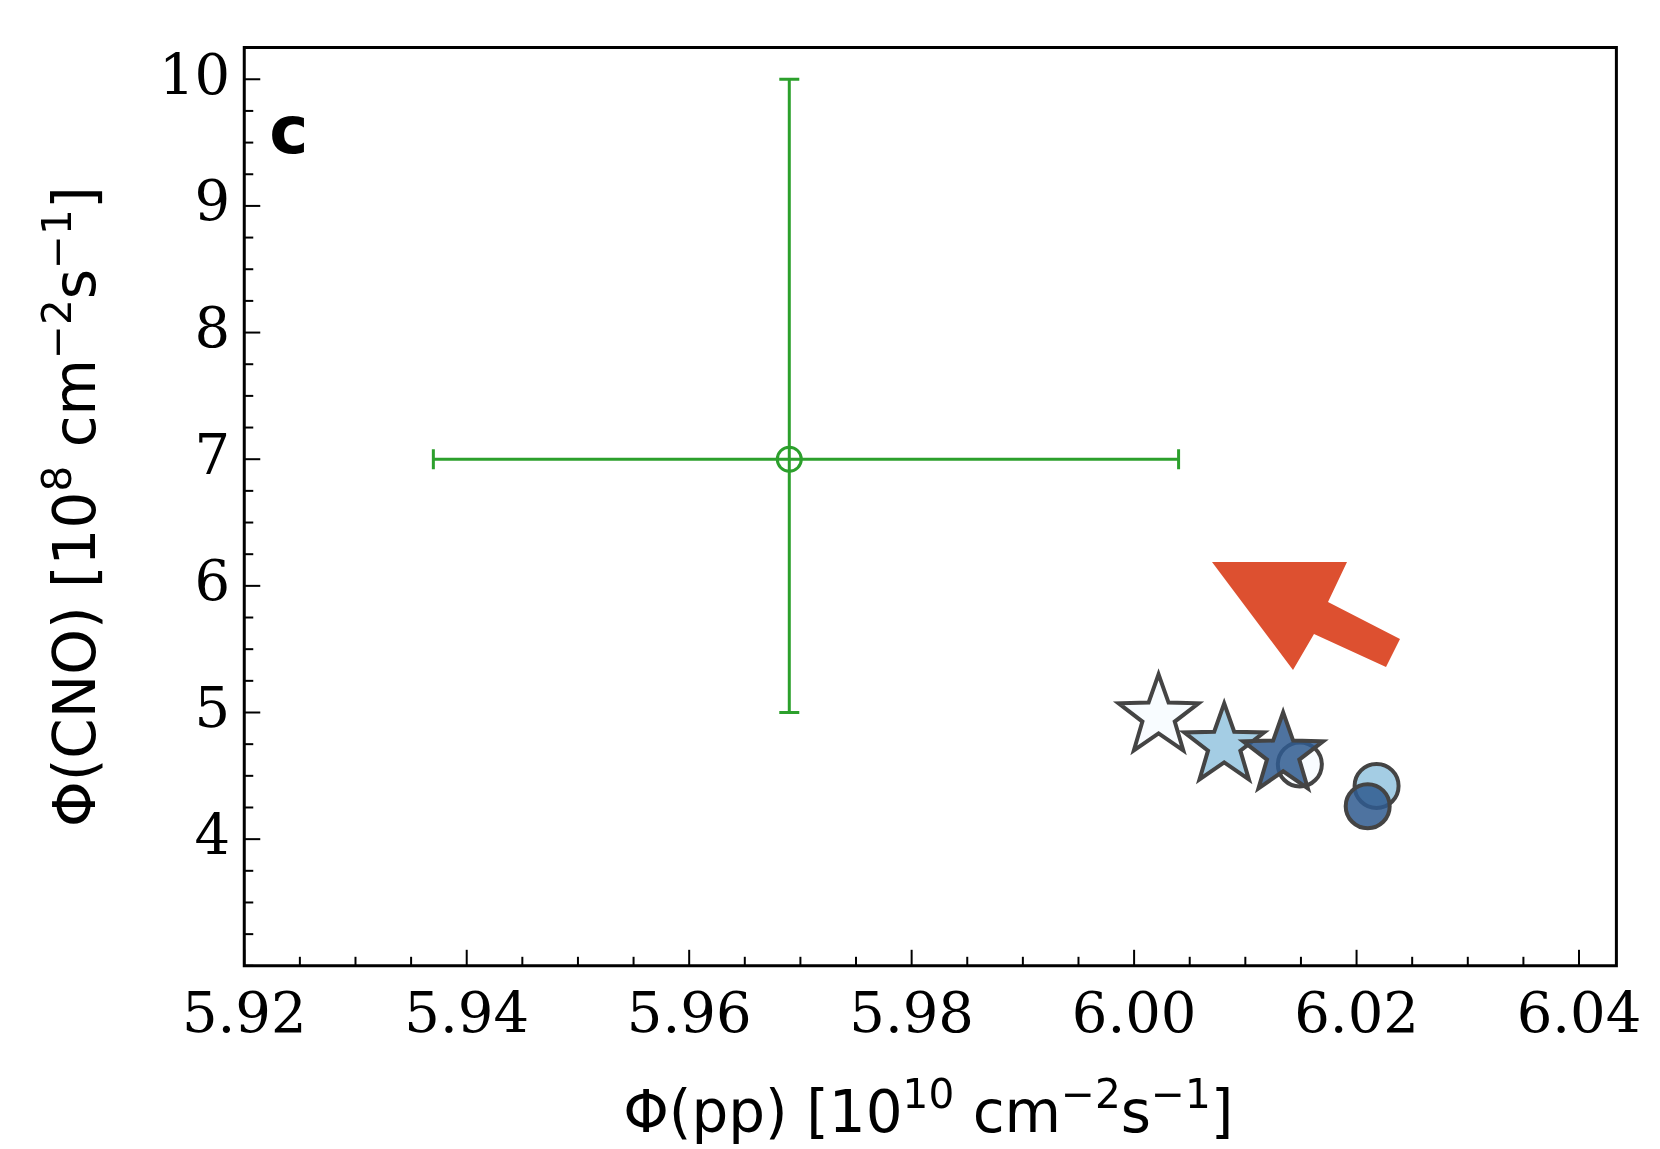  What do you see at coordinates (212, 581) in the screenshot?
I see `y-tick-label: 6` at bounding box center [212, 581].